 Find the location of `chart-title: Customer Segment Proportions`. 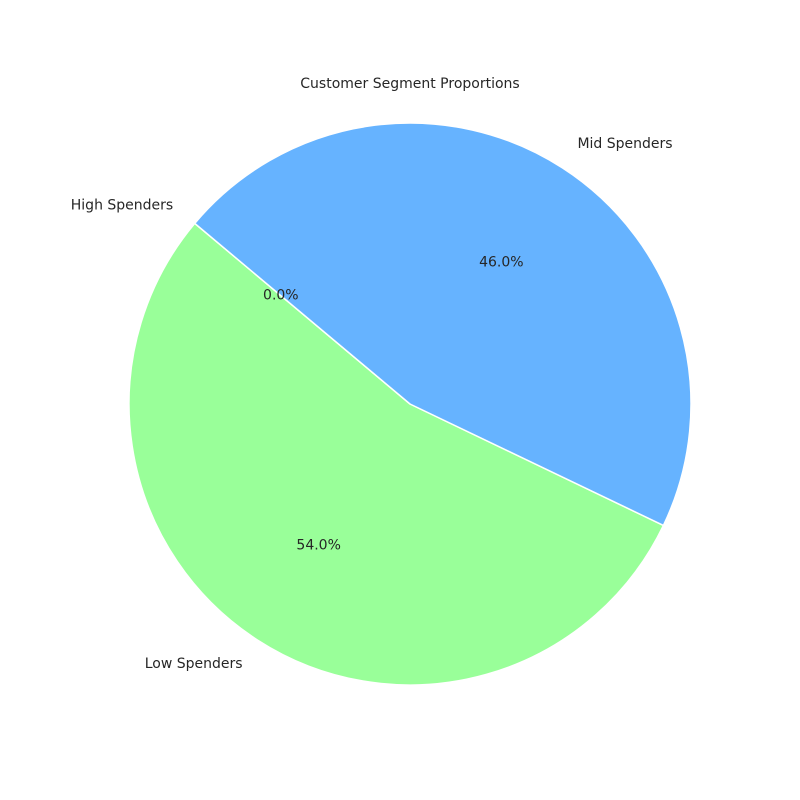

chart-title: Customer Segment Proportions is located at coordinates (409, 84).